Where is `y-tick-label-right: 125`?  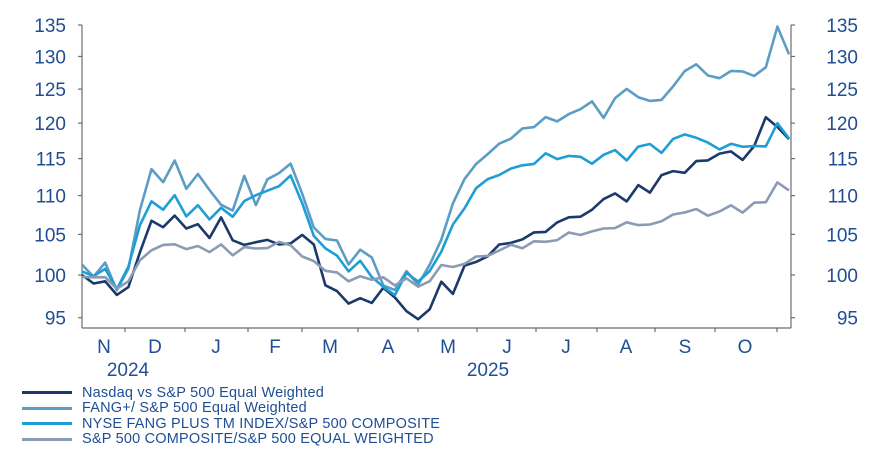 y-tick-label-right: 125 is located at coordinates (842, 90).